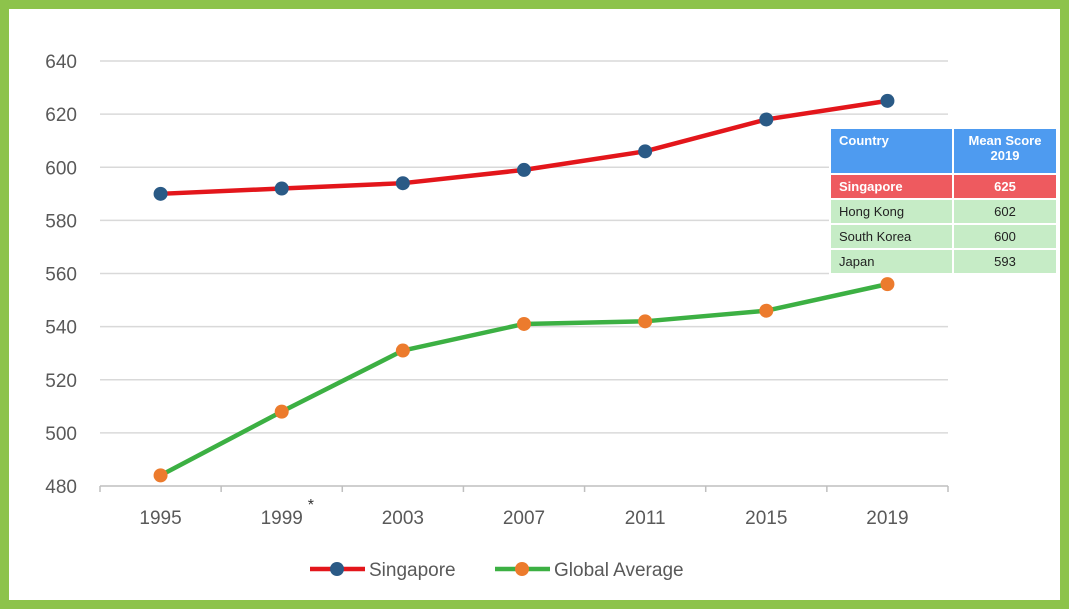 The height and width of the screenshot is (609, 1069). Describe the element at coordinates (887, 518) in the screenshot. I see `x-tick-label: 2019` at that location.